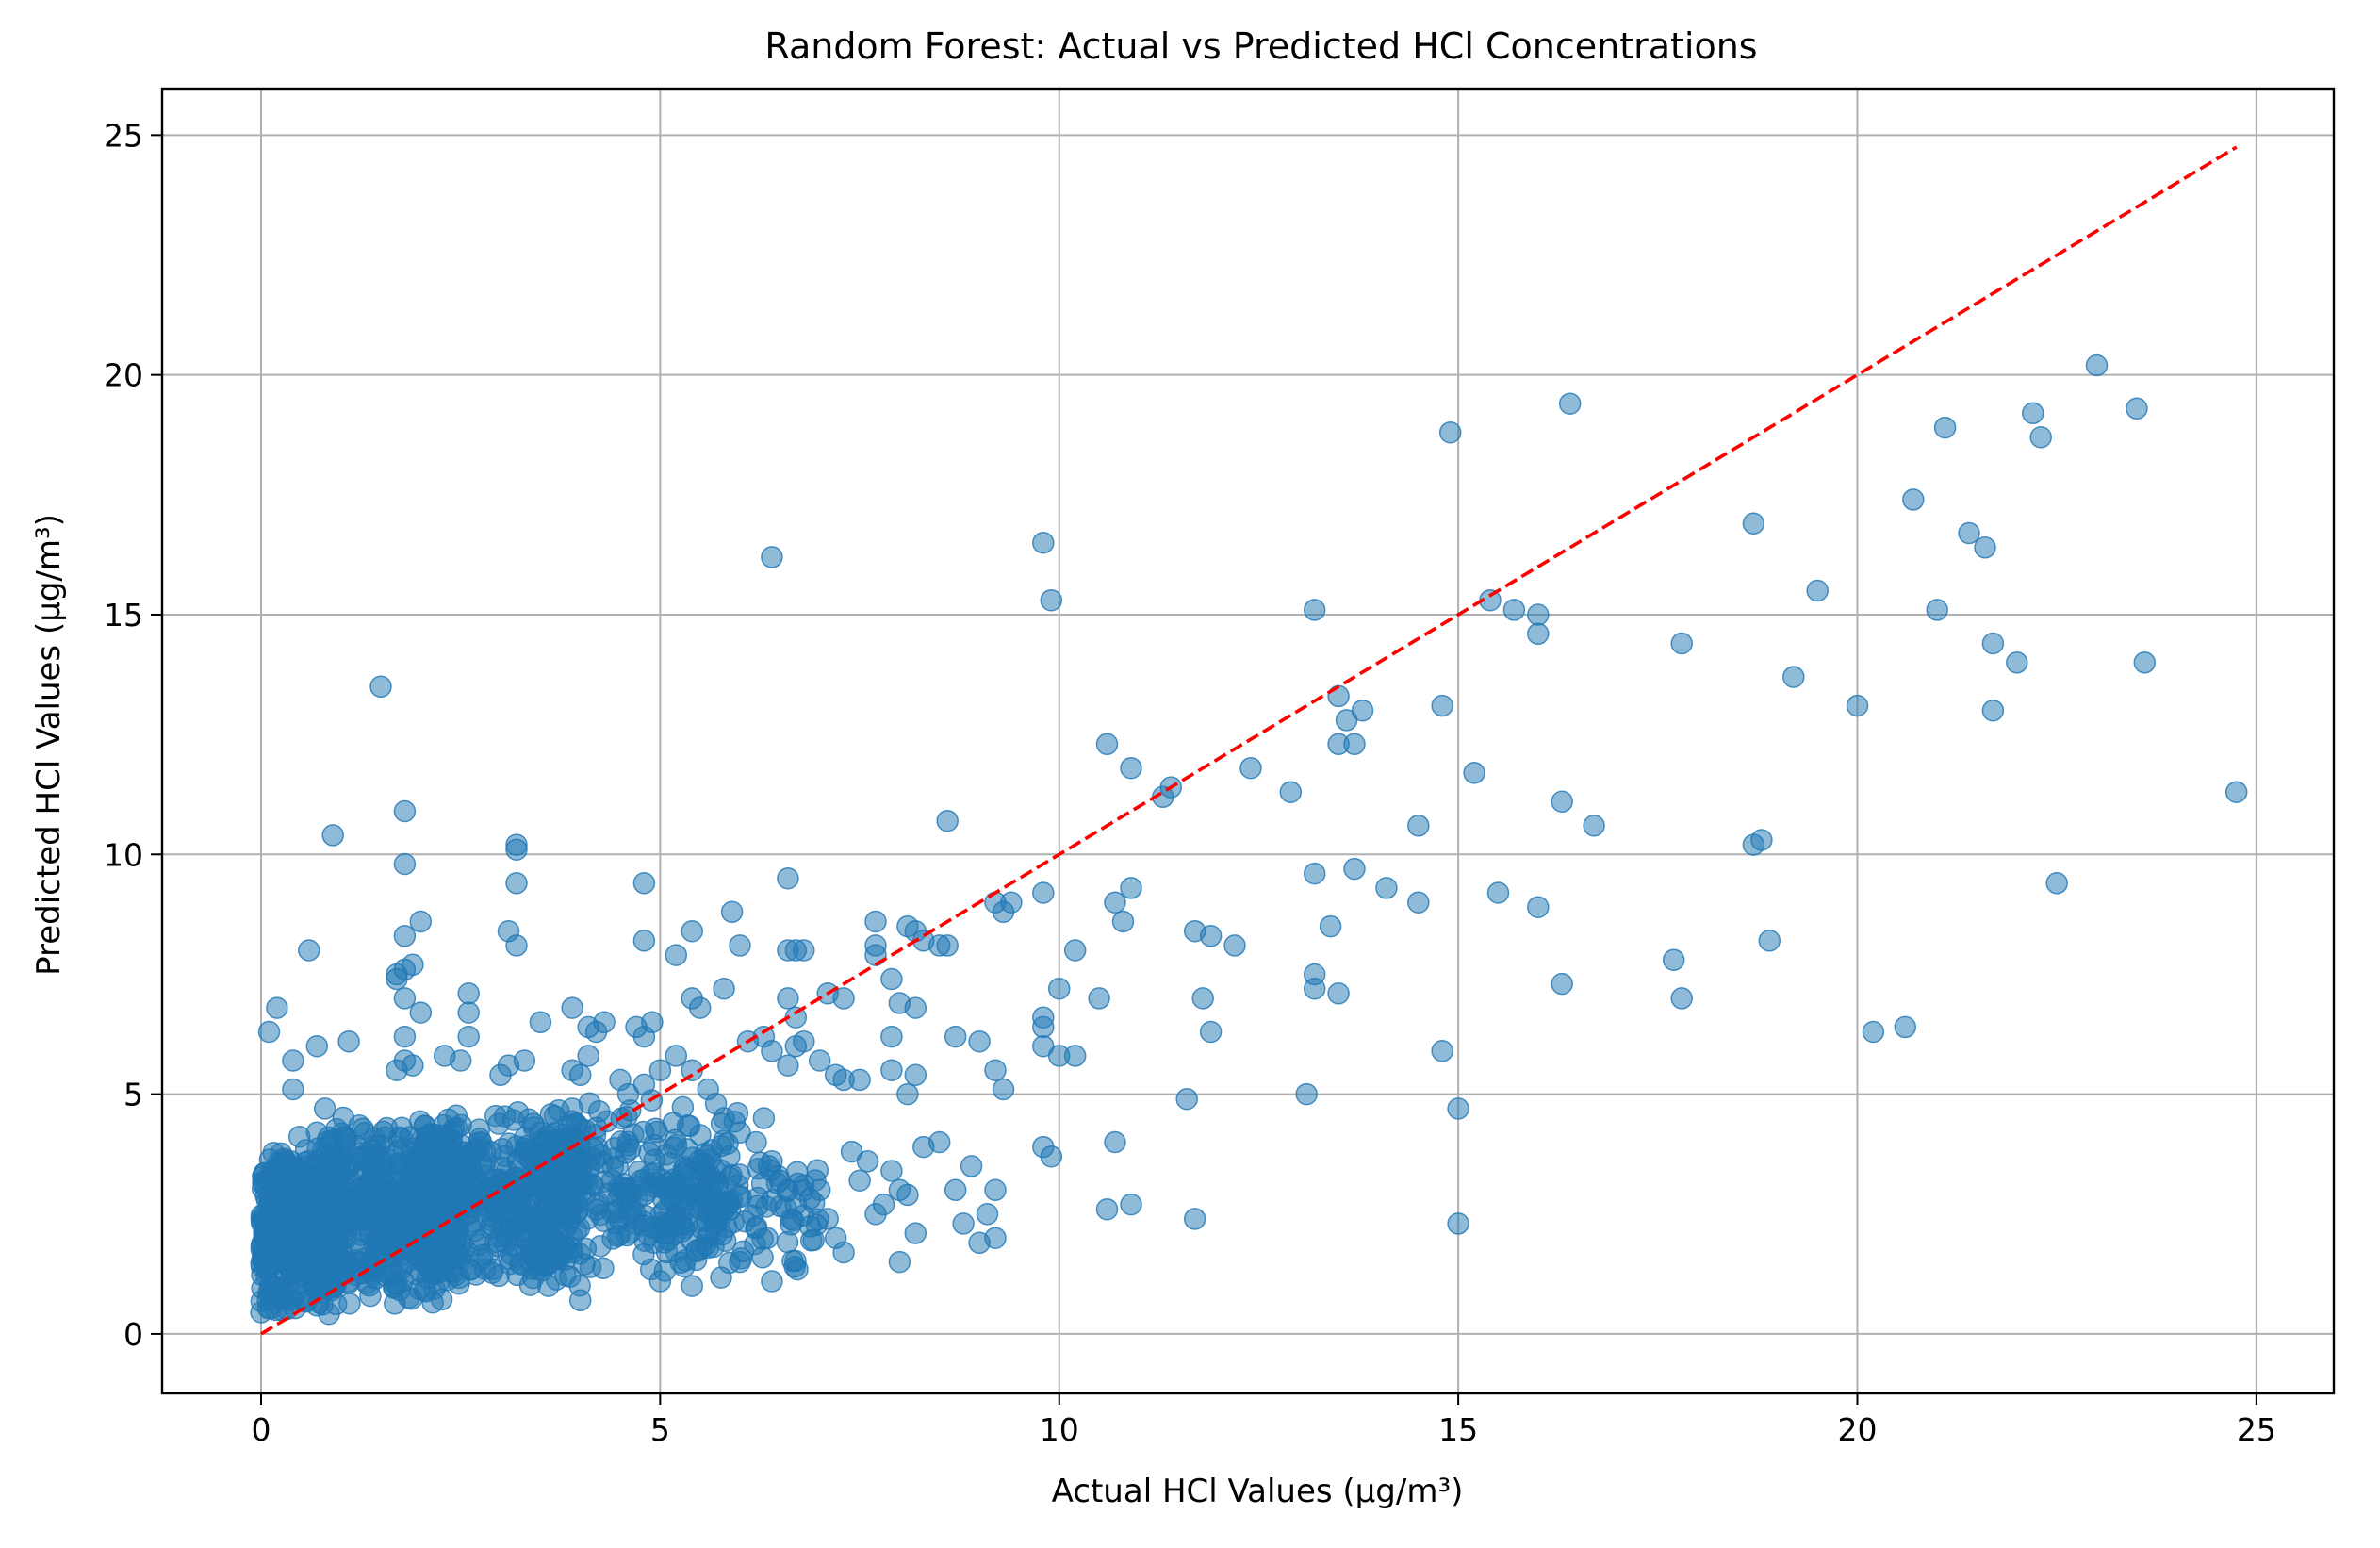 This screenshot has width=2380, height=1548. Describe the element at coordinates (1263, 1420) in the screenshot. I see `x-axis-ticks: 0 5 10 15 20 25` at that location.